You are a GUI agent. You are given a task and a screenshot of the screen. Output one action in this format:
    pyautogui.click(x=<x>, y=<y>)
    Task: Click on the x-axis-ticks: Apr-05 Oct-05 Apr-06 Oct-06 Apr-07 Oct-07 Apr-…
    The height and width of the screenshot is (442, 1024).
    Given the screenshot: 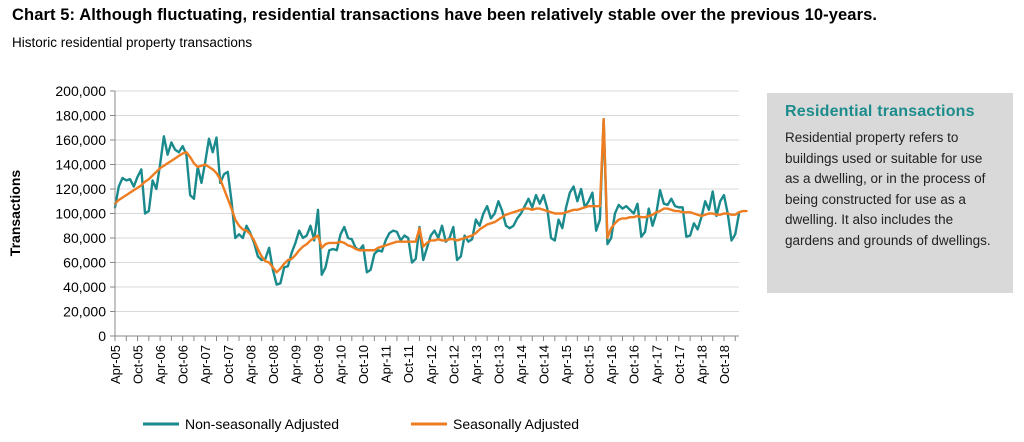 What is the action you would take?
    pyautogui.click(x=422, y=360)
    